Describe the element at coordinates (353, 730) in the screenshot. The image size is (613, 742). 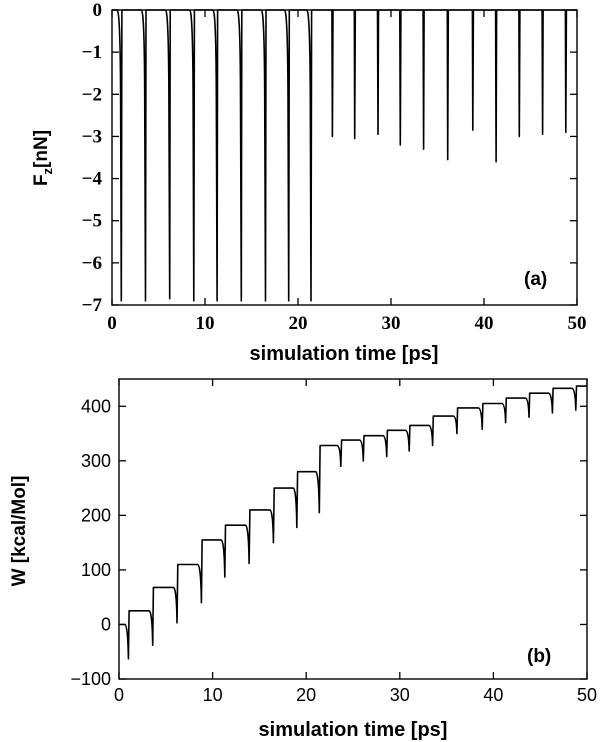
I see `panel-b-x-axis-label: simulation time [ps]` at that location.